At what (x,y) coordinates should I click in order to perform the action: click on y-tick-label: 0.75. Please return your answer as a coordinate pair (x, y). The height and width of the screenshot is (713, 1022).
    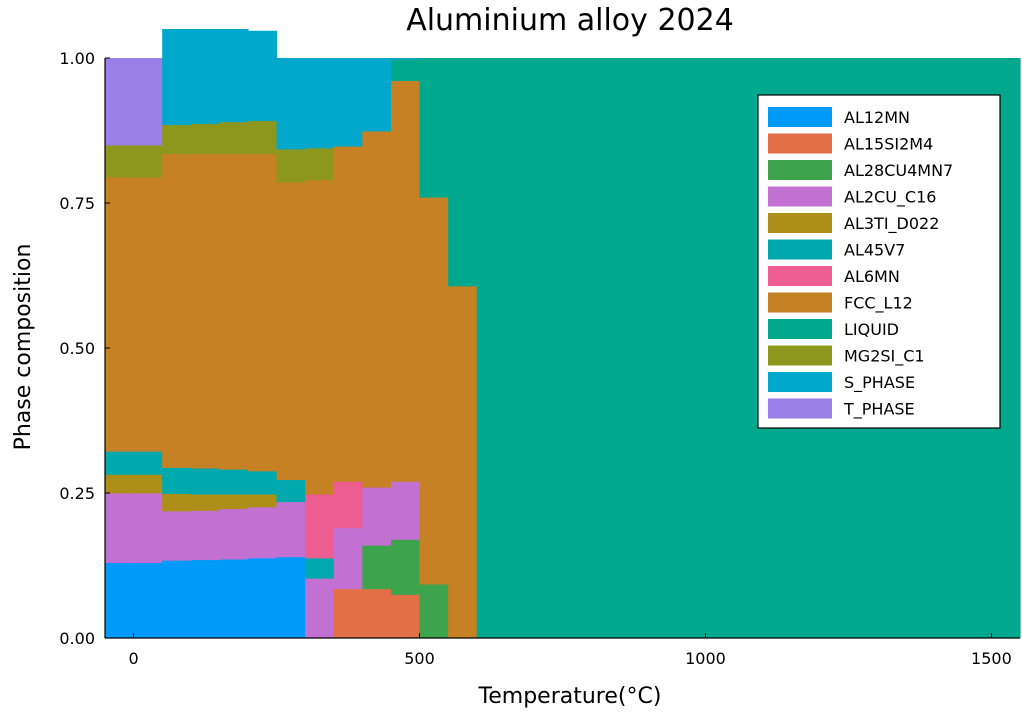
    Looking at the image, I should click on (77, 203).